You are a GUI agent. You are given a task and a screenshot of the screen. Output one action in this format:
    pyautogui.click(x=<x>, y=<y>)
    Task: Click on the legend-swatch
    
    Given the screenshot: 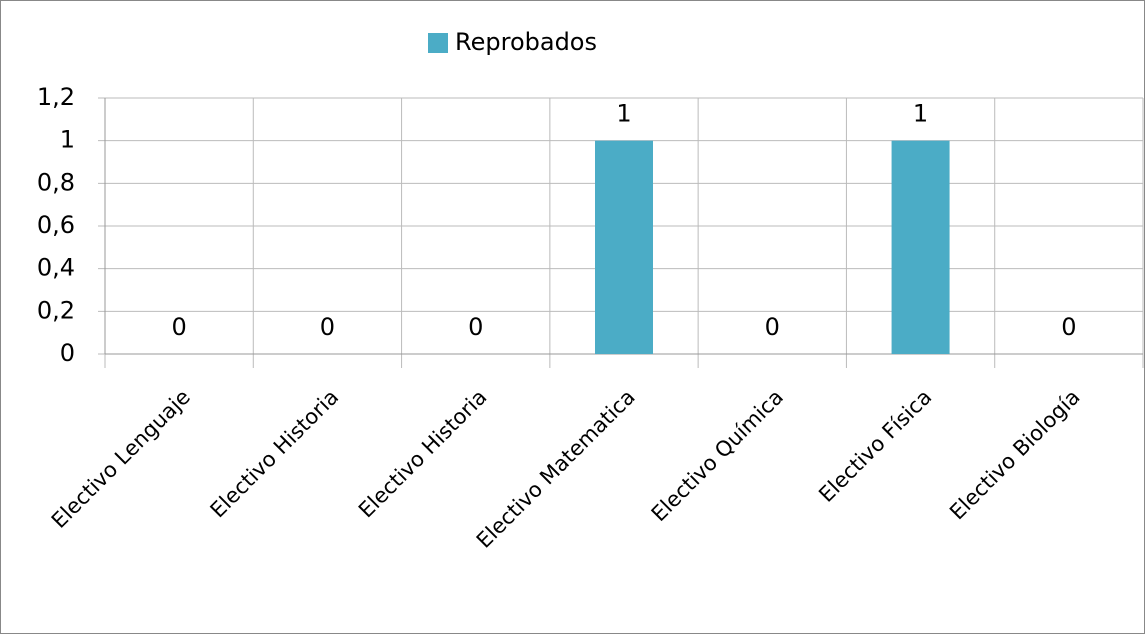 What is the action you would take?
    pyautogui.click(x=438, y=43)
    